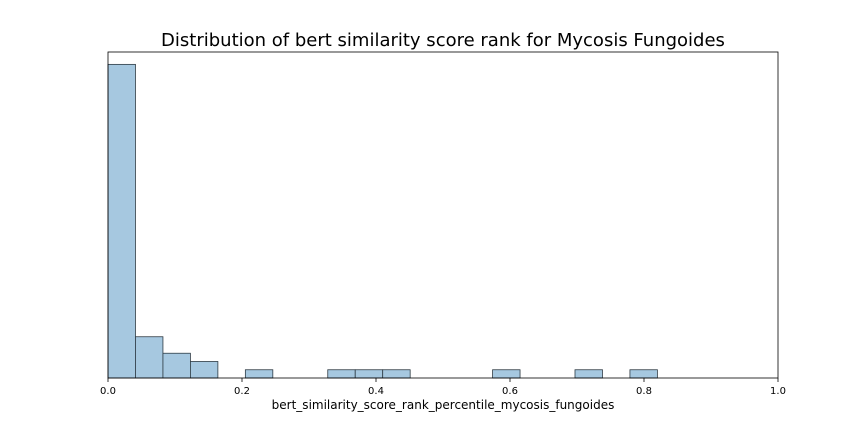 The height and width of the screenshot is (432, 864). Describe the element at coordinates (108, 391) in the screenshot. I see `x-tick-label: 0.0` at that location.